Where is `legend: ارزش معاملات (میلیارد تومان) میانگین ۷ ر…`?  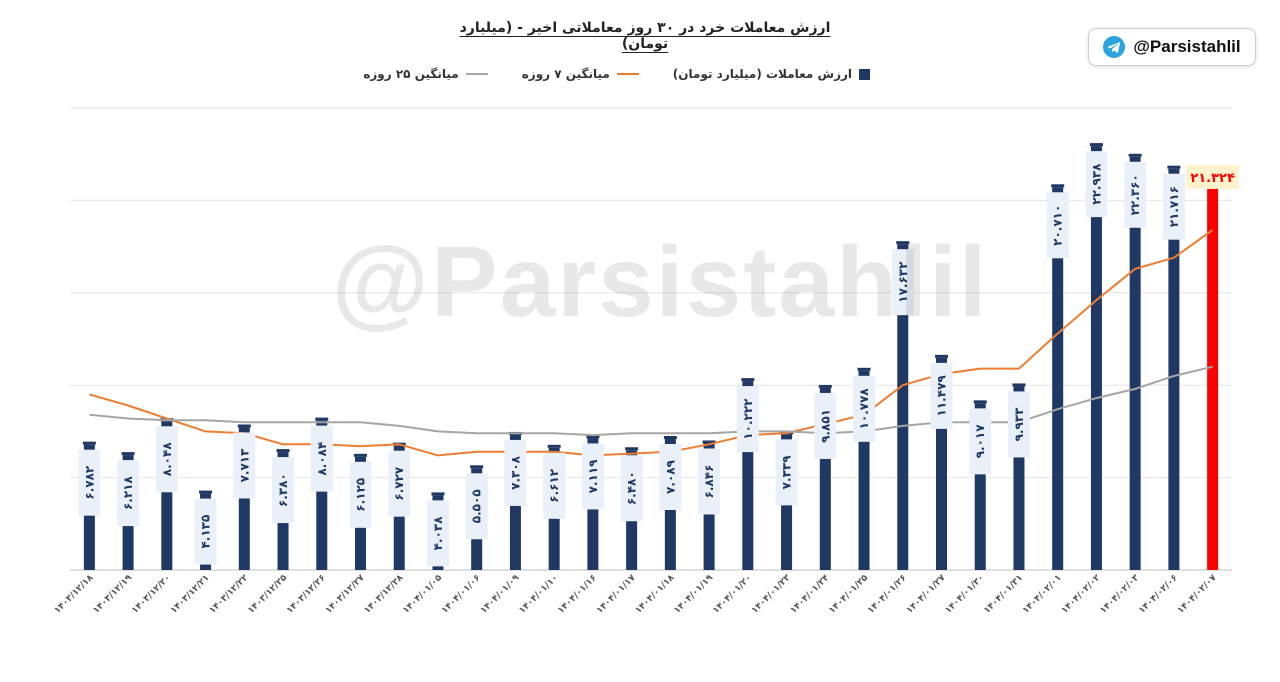 legend: ارزش معاملات (میلیارد تومان) میانگین ۷ ر… is located at coordinates (616, 74).